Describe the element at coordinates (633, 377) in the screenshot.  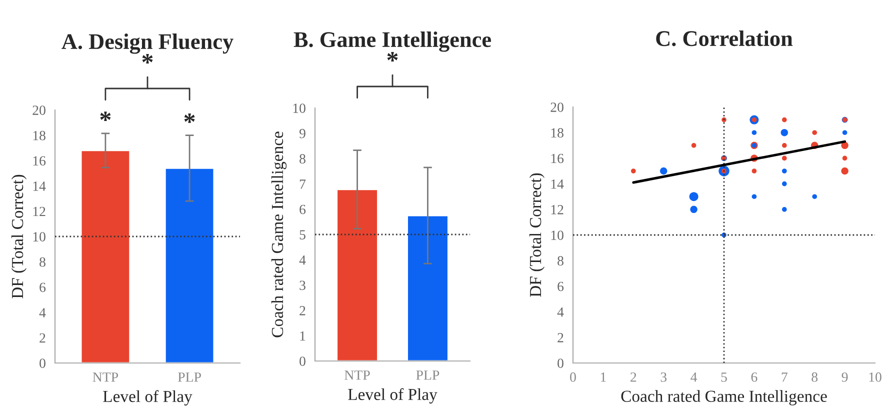
I see `x-tick-label: 2` at that location.